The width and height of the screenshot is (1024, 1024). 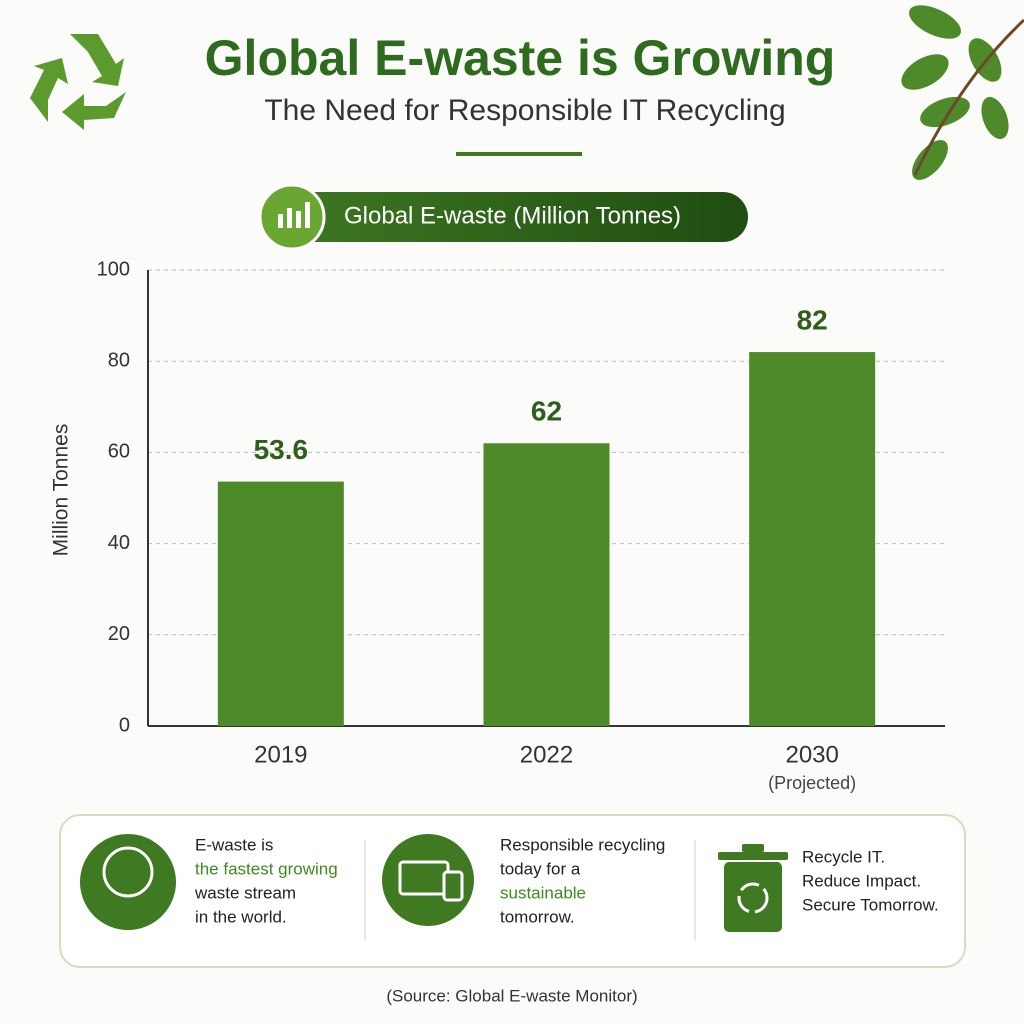 I want to click on panel-highlight: the fastest growing, so click(x=266, y=868).